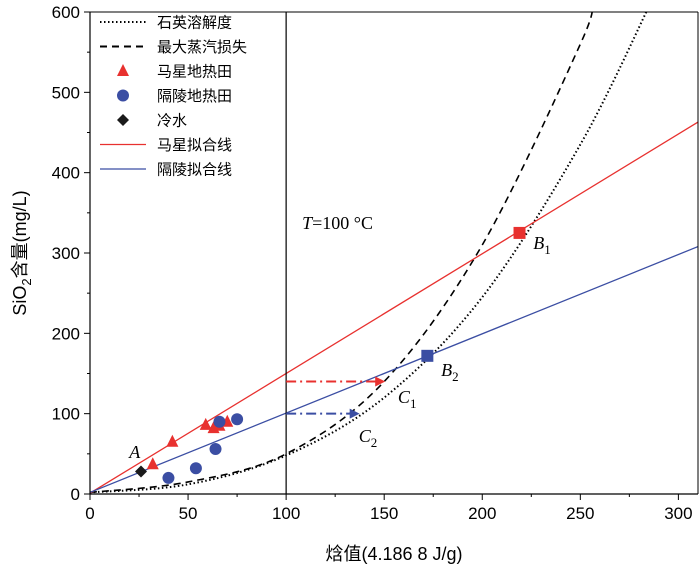 This screenshot has width=700, height=568. What do you see at coordinates (123, 120) in the screenshot?
I see `legend-diamond-swatch` at bounding box center [123, 120].